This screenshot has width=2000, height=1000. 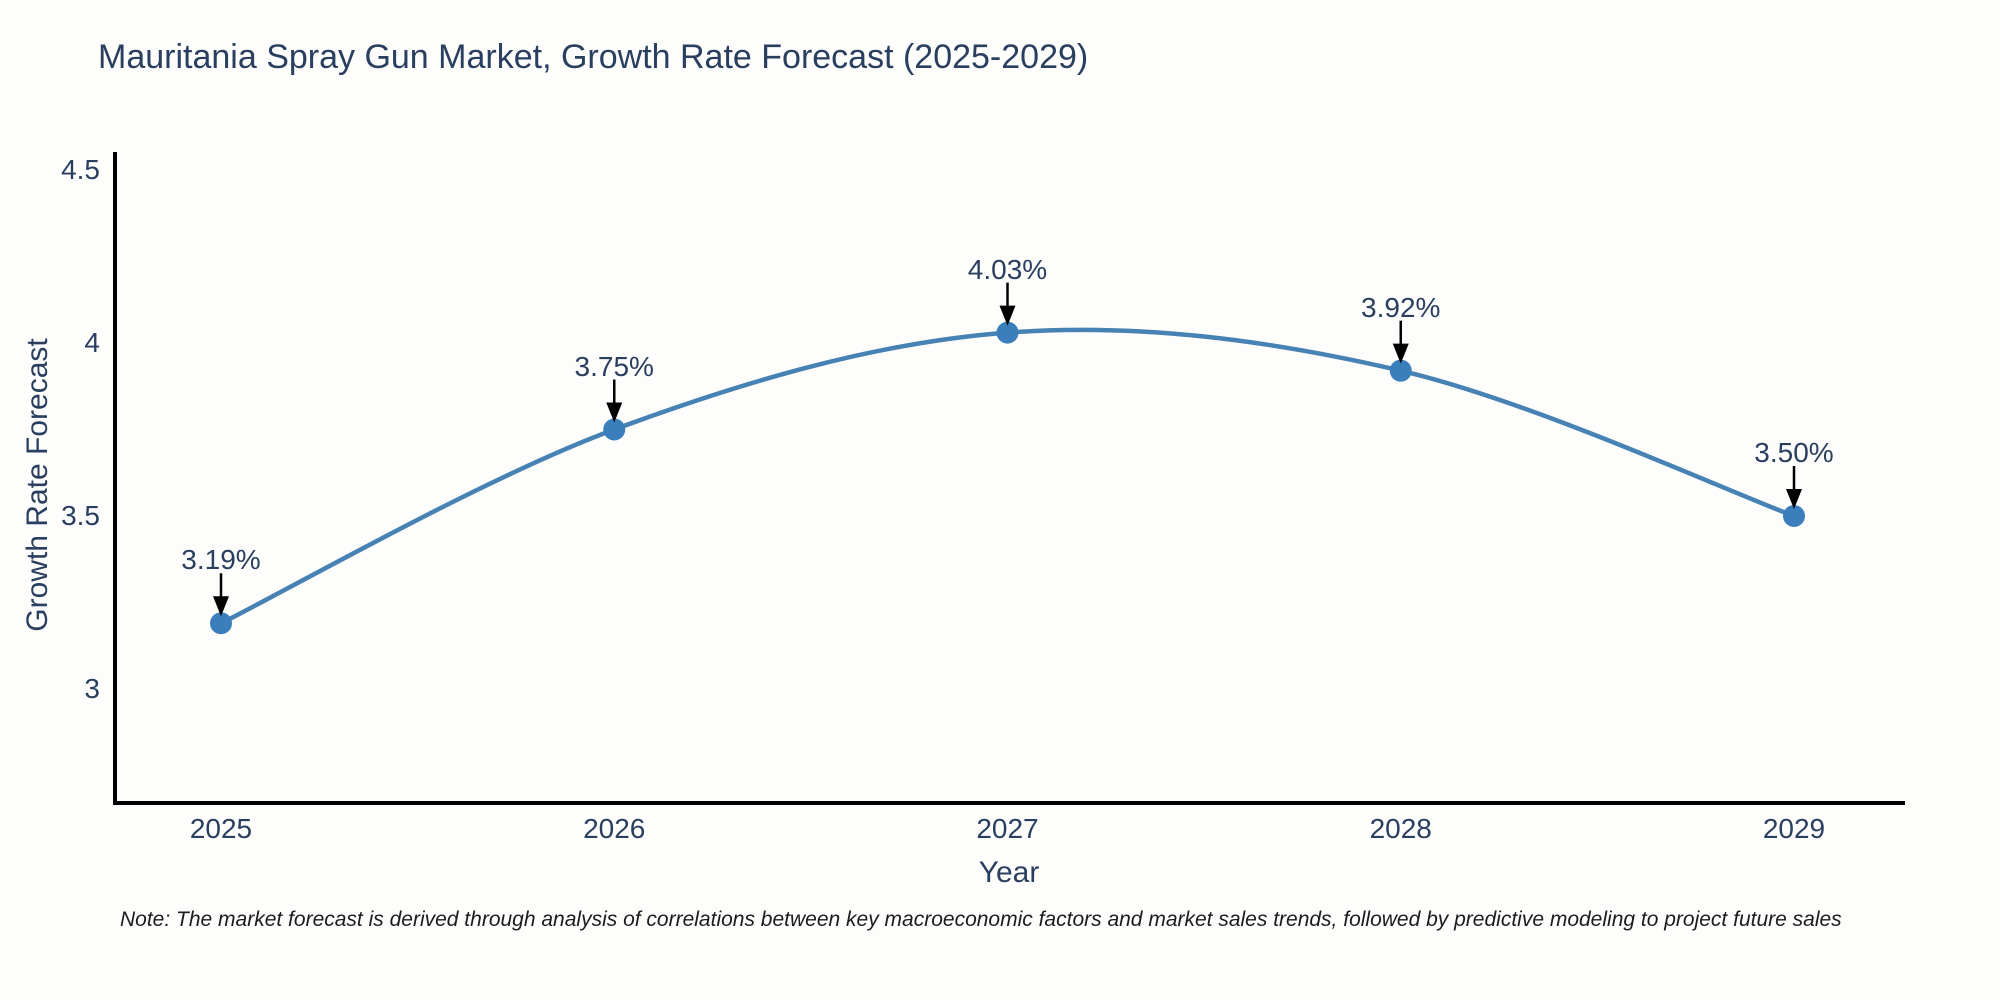 What do you see at coordinates (1007, 269) in the screenshot?
I see `data-point-annotation: 4.03%` at bounding box center [1007, 269].